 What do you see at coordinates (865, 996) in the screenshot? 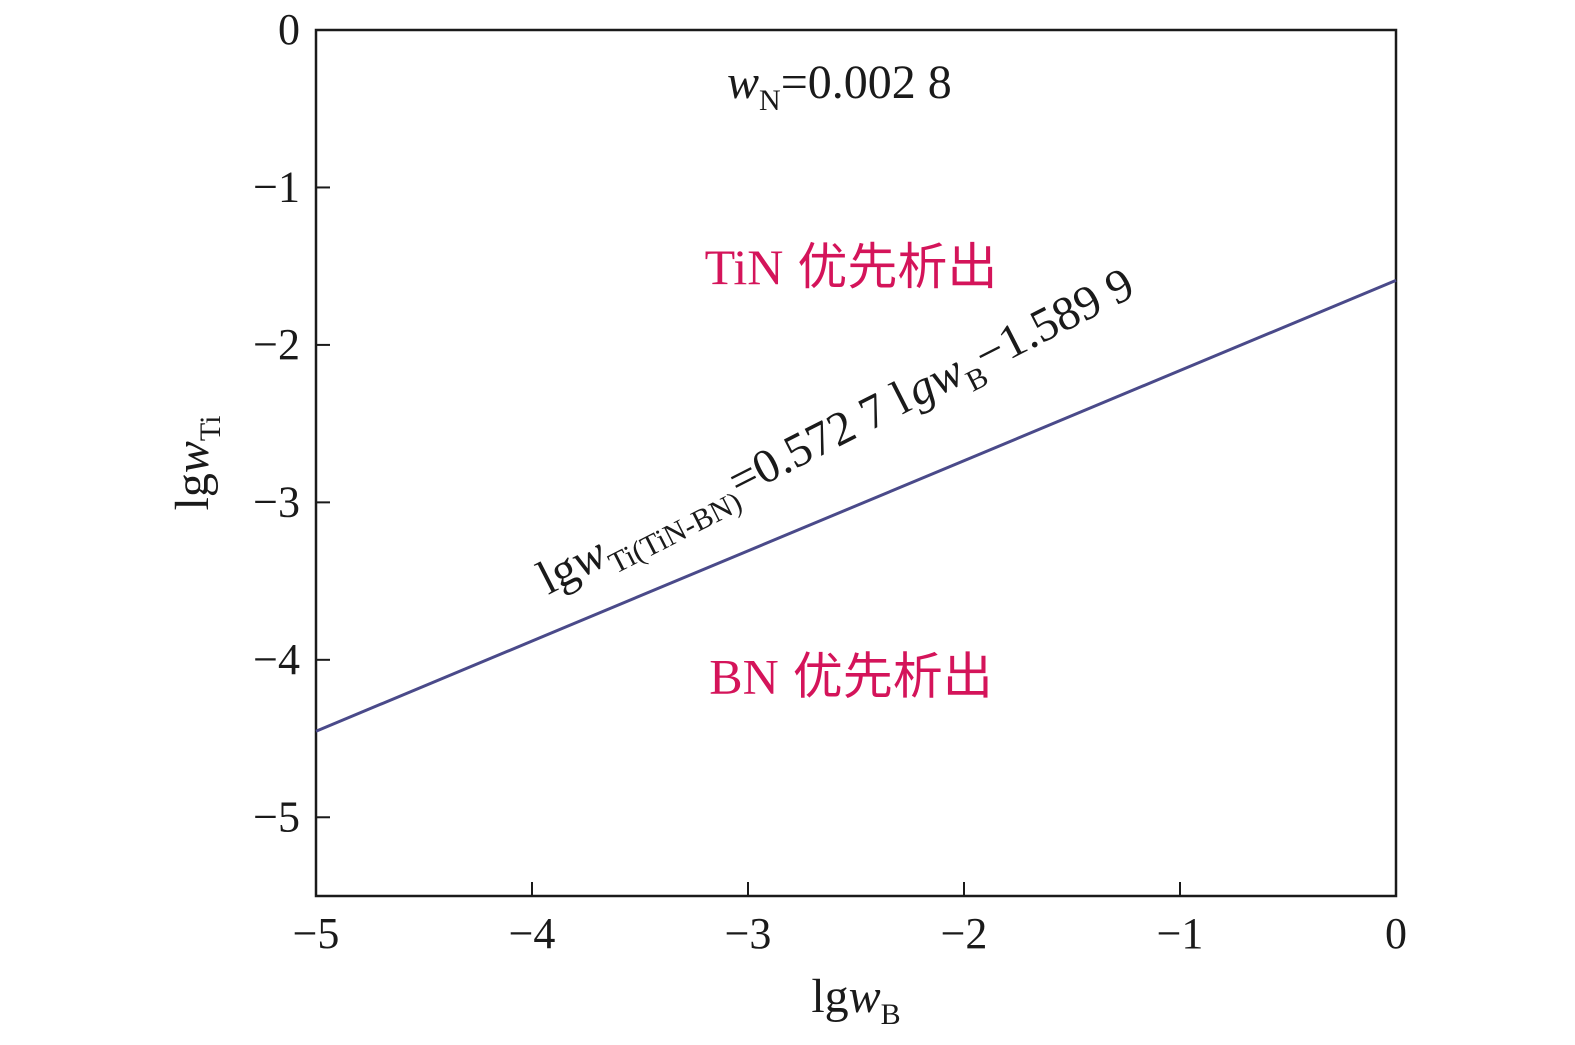
I see `x-axis-label-var: w` at bounding box center [865, 996].